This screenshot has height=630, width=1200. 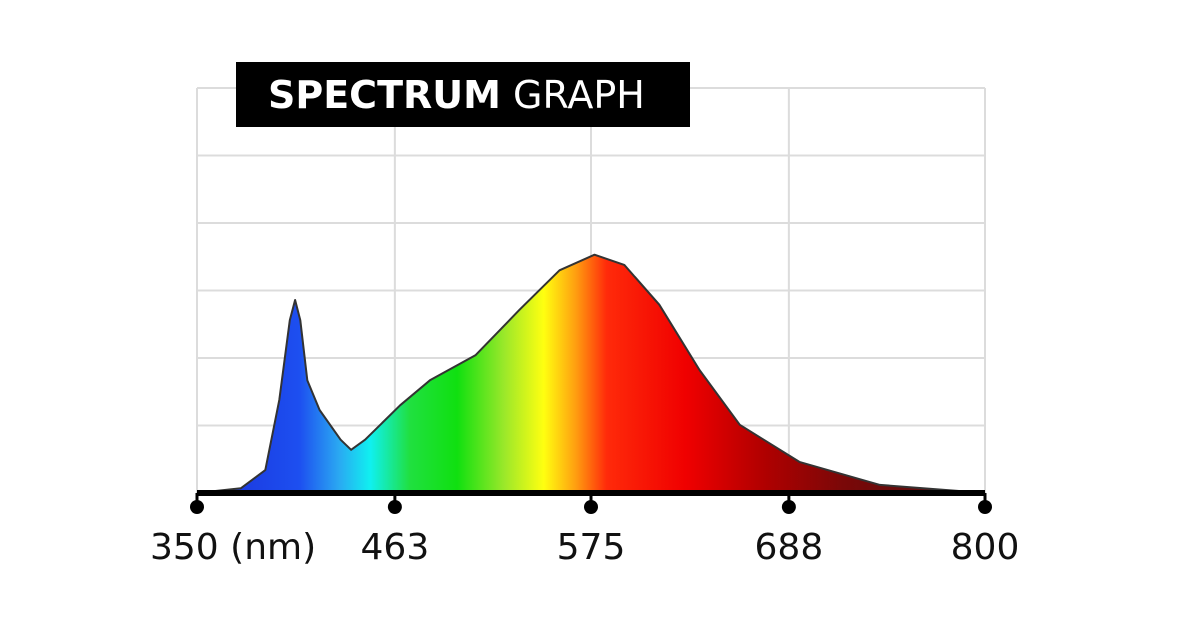 I want to click on x-tick-label: 463, so click(x=395, y=547).